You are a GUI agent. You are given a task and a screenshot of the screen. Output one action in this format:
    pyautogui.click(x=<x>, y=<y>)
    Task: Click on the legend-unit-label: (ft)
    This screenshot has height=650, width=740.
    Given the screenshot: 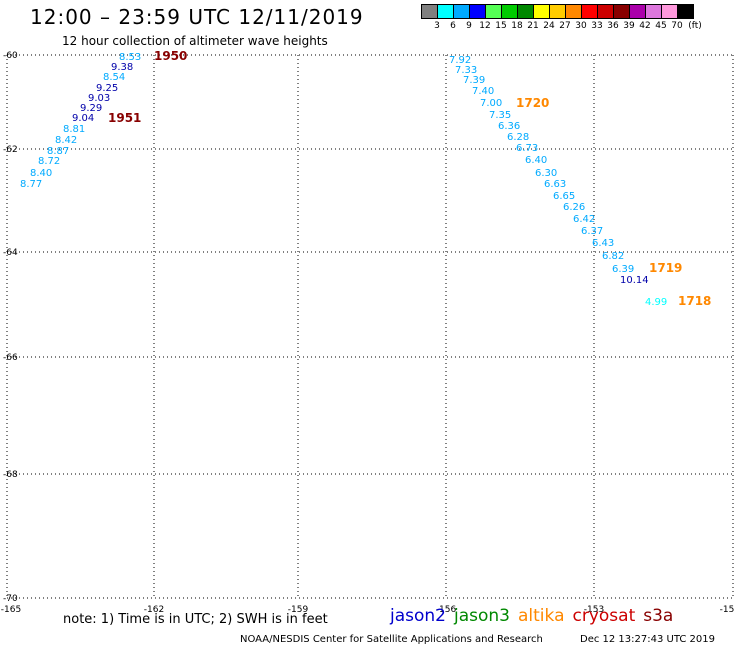 What is the action you would take?
    pyautogui.click(x=695, y=26)
    